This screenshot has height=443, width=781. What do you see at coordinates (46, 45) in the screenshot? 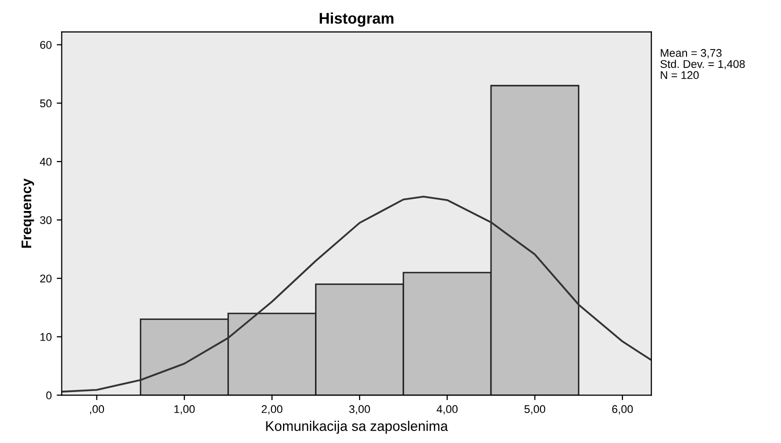
I see `y-tick-label: 60` at bounding box center [46, 45].